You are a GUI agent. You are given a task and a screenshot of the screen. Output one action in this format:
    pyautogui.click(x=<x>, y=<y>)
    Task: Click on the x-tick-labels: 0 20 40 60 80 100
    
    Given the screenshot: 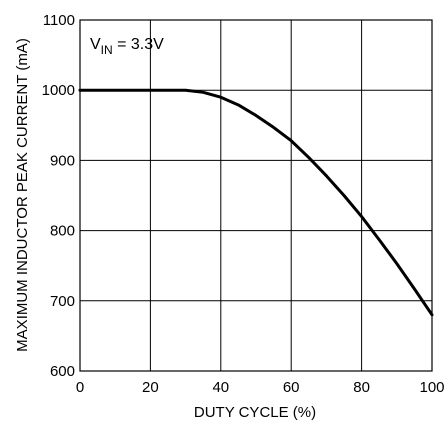 What is the action you would take?
    pyautogui.click(x=260, y=387)
    